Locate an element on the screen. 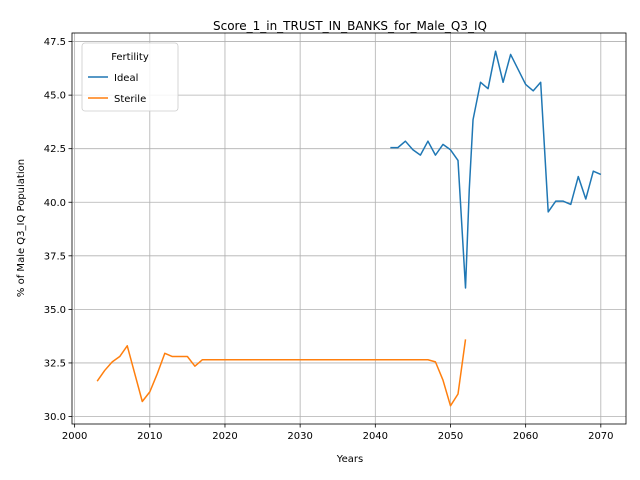 The image size is (640, 480). y-tick-label: 47.5 is located at coordinates (55, 42).